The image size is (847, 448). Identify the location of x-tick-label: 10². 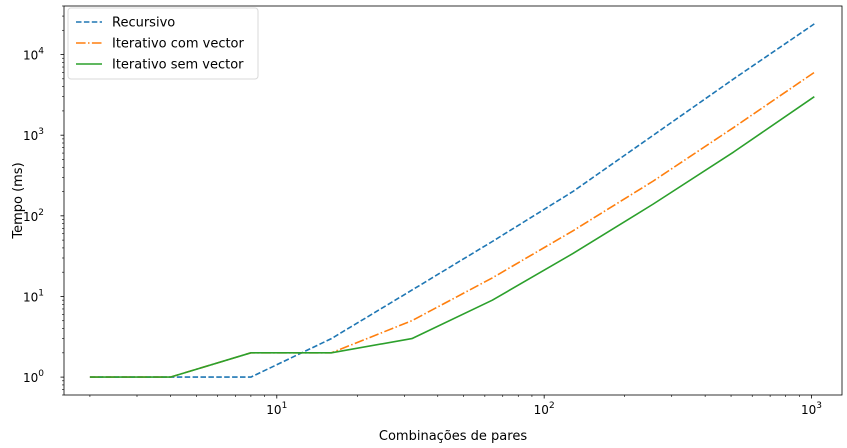
(544, 409).